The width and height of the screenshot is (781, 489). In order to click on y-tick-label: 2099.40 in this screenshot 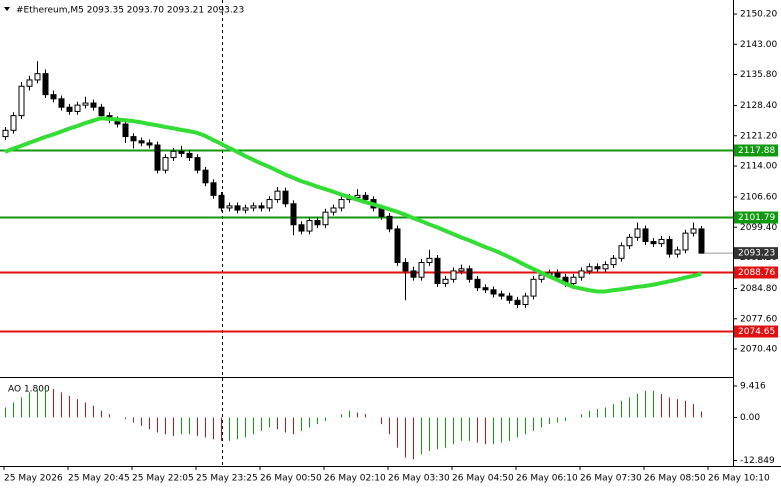, I will do `click(758, 228)`.